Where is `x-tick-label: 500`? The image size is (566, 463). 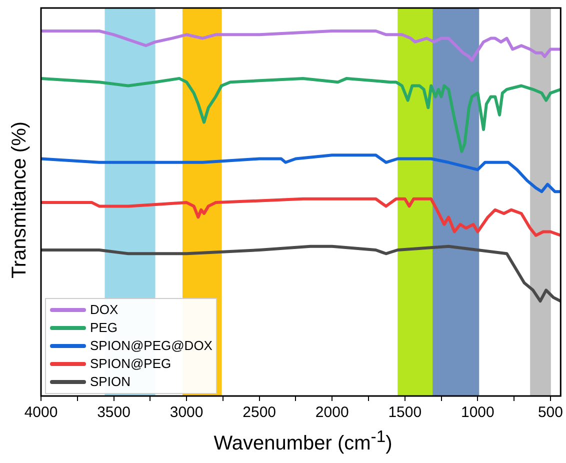
x-tick-label: 500 is located at coordinates (550, 413).